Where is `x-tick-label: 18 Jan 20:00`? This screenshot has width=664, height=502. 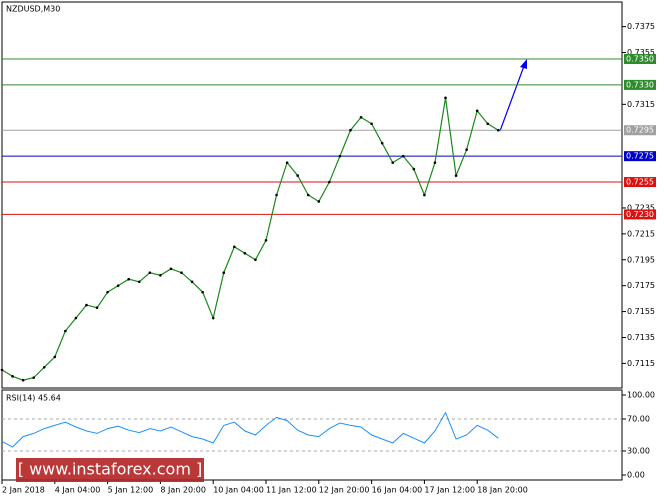
x-tick-label: 18 Jan 20:00 is located at coordinates (502, 490).